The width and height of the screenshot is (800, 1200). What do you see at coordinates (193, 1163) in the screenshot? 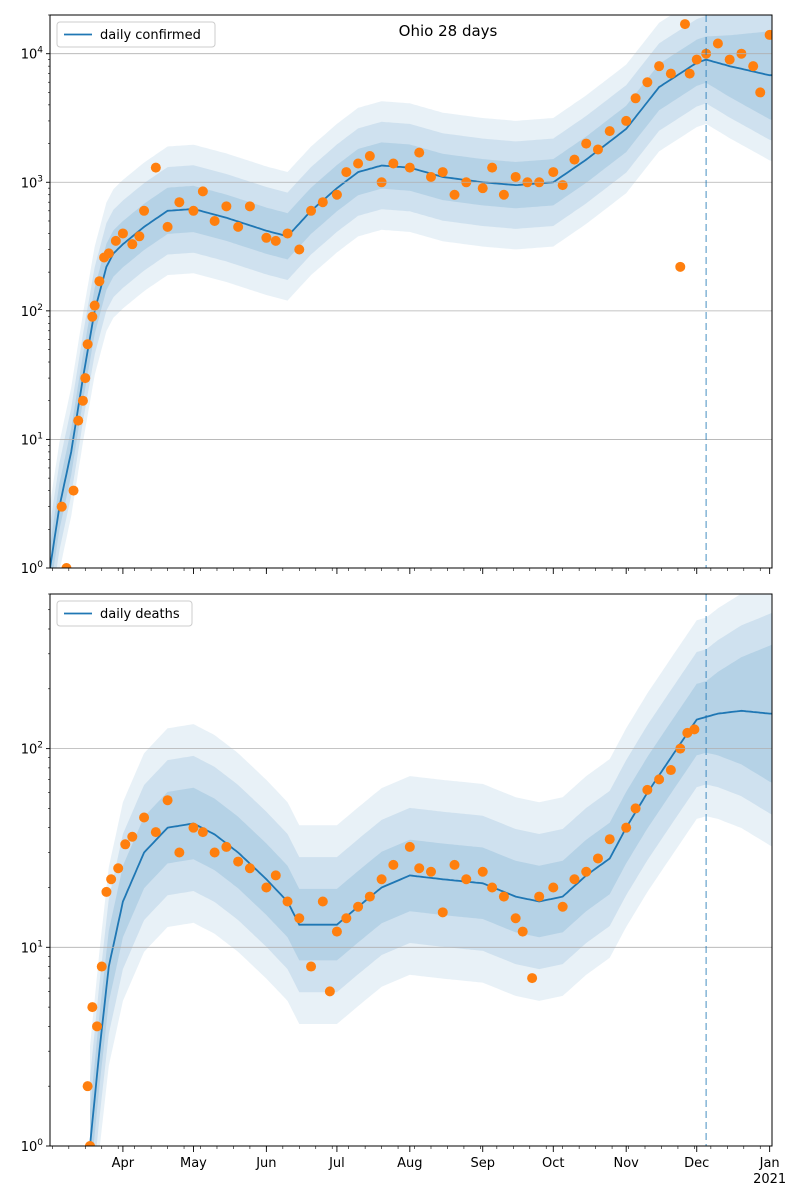
I see `x-tick-label: May` at bounding box center [193, 1163].